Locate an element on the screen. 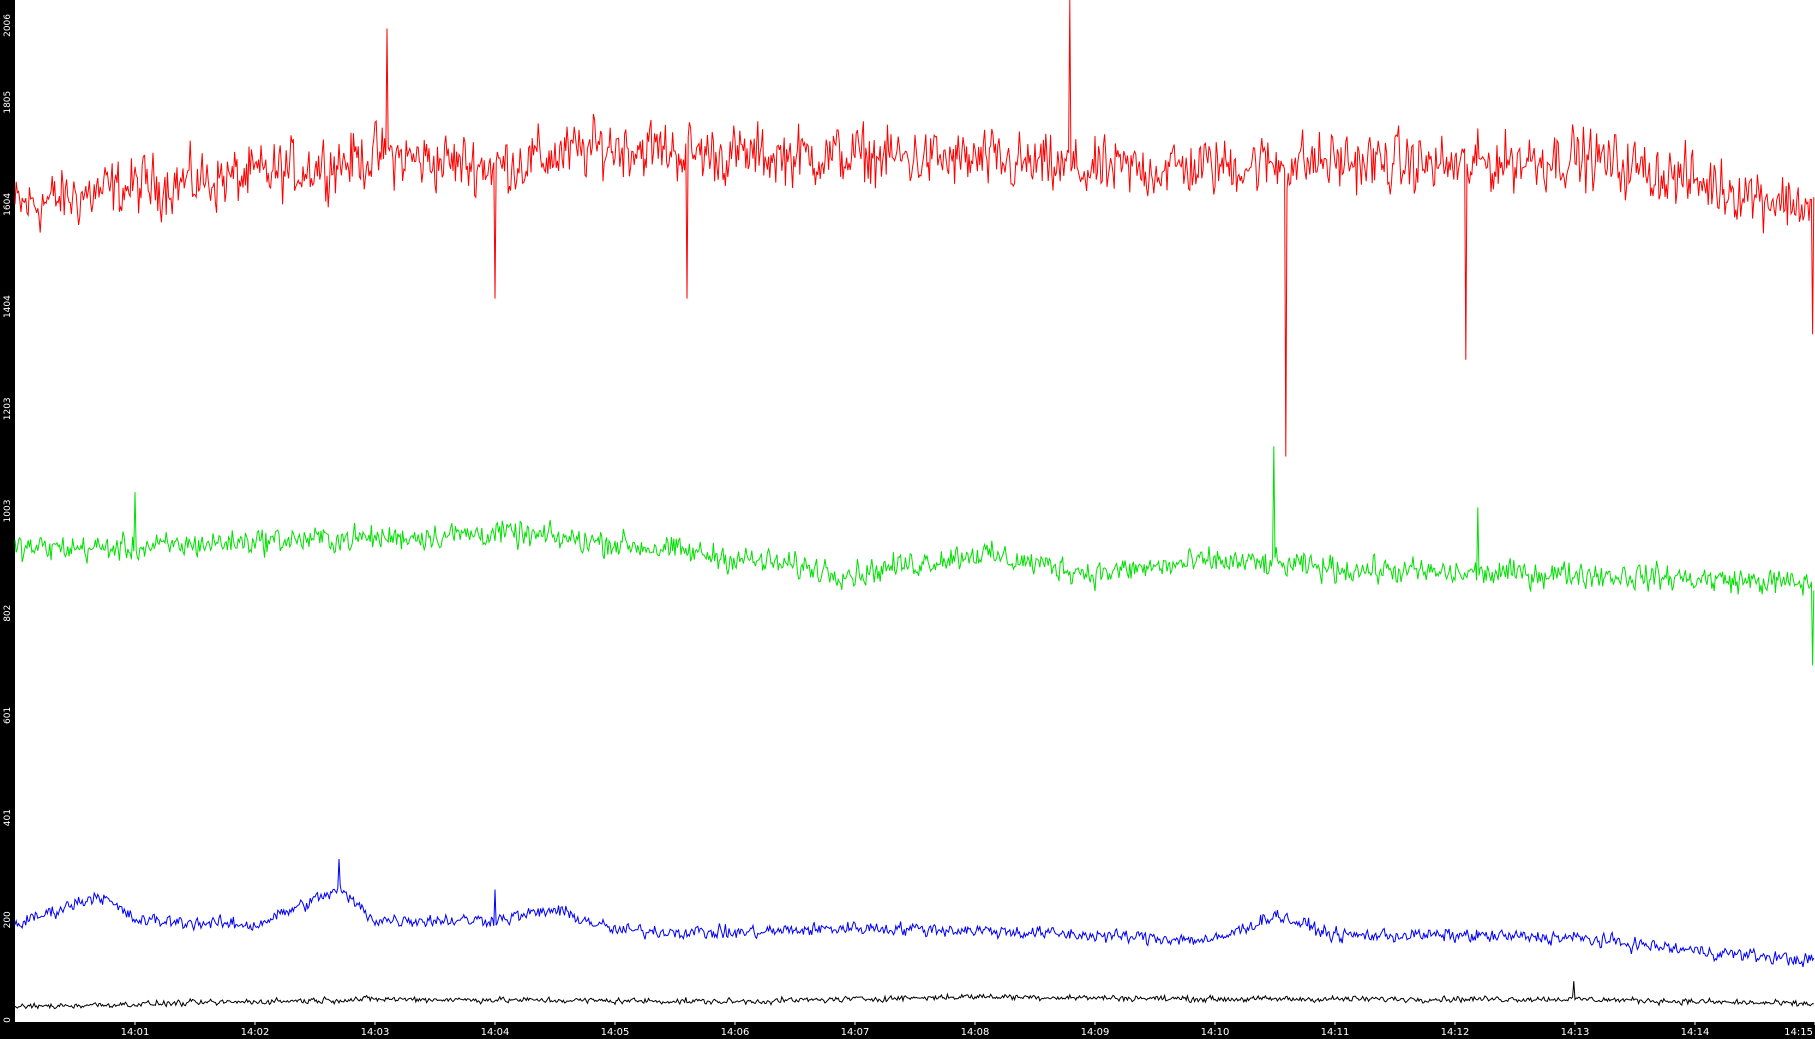  x-tick-label: 14:12 is located at coordinates (1455, 1032).